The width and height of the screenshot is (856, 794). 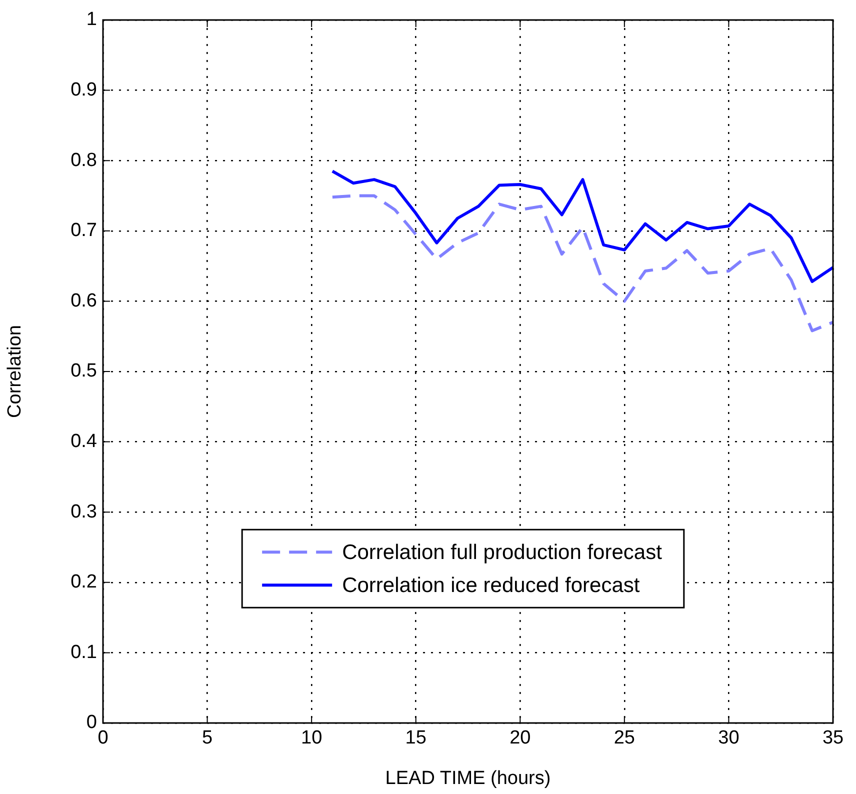 I want to click on y-axis-title: Correlation, so click(x=15, y=371).